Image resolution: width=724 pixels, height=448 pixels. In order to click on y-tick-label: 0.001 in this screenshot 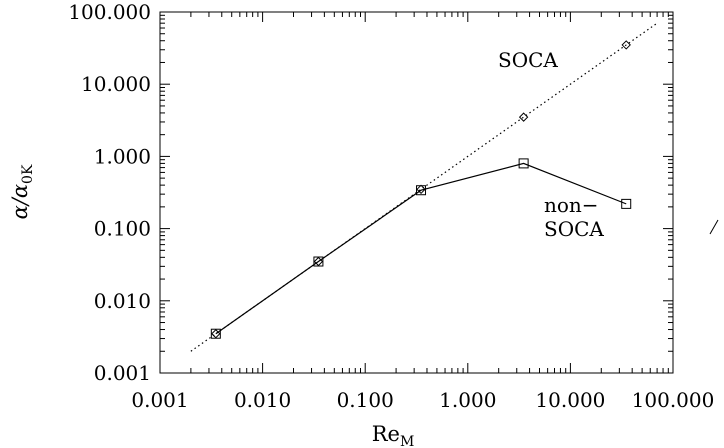, I will do `click(122, 373)`.